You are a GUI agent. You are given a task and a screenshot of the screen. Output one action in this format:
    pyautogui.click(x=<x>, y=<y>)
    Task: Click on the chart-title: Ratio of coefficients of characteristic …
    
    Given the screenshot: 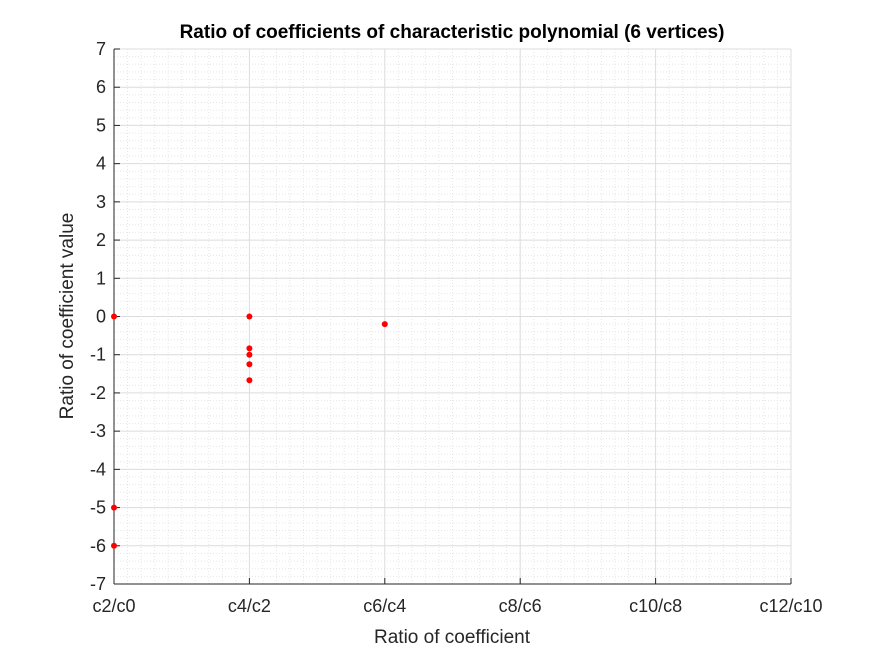 What is the action you would take?
    pyautogui.click(x=452, y=32)
    